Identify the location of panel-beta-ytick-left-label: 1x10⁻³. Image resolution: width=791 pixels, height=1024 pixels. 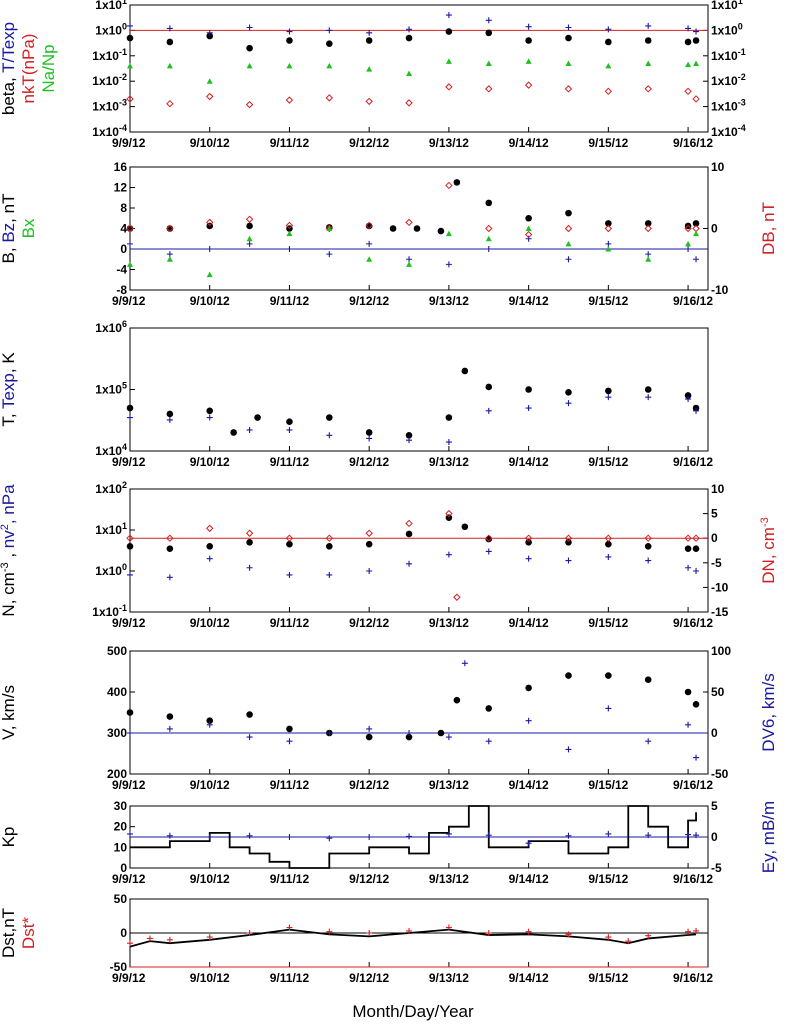
(109, 106).